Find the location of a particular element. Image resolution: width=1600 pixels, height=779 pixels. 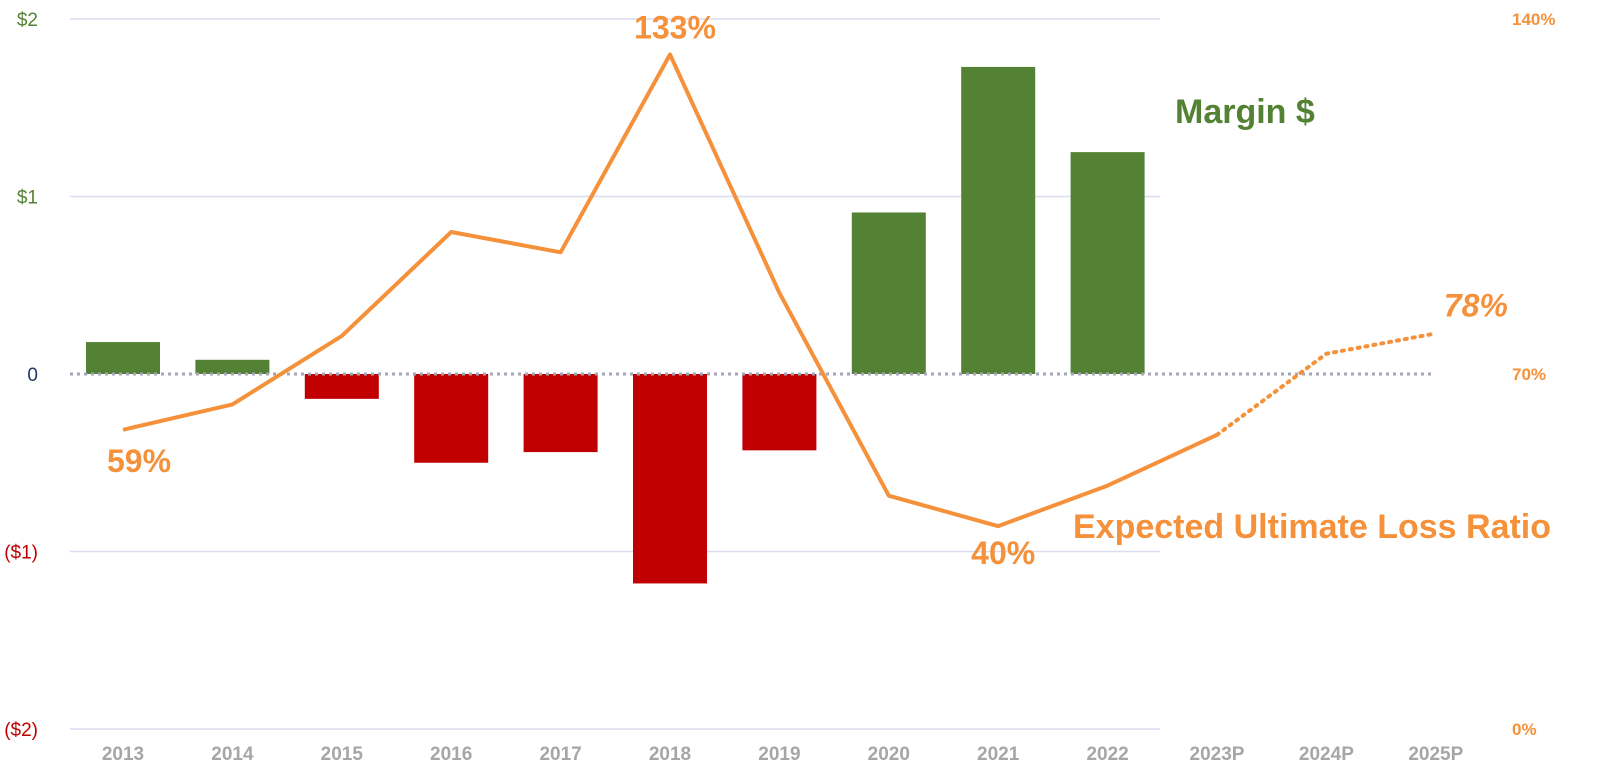

right-tick-label: 0% is located at coordinates (1524, 729).